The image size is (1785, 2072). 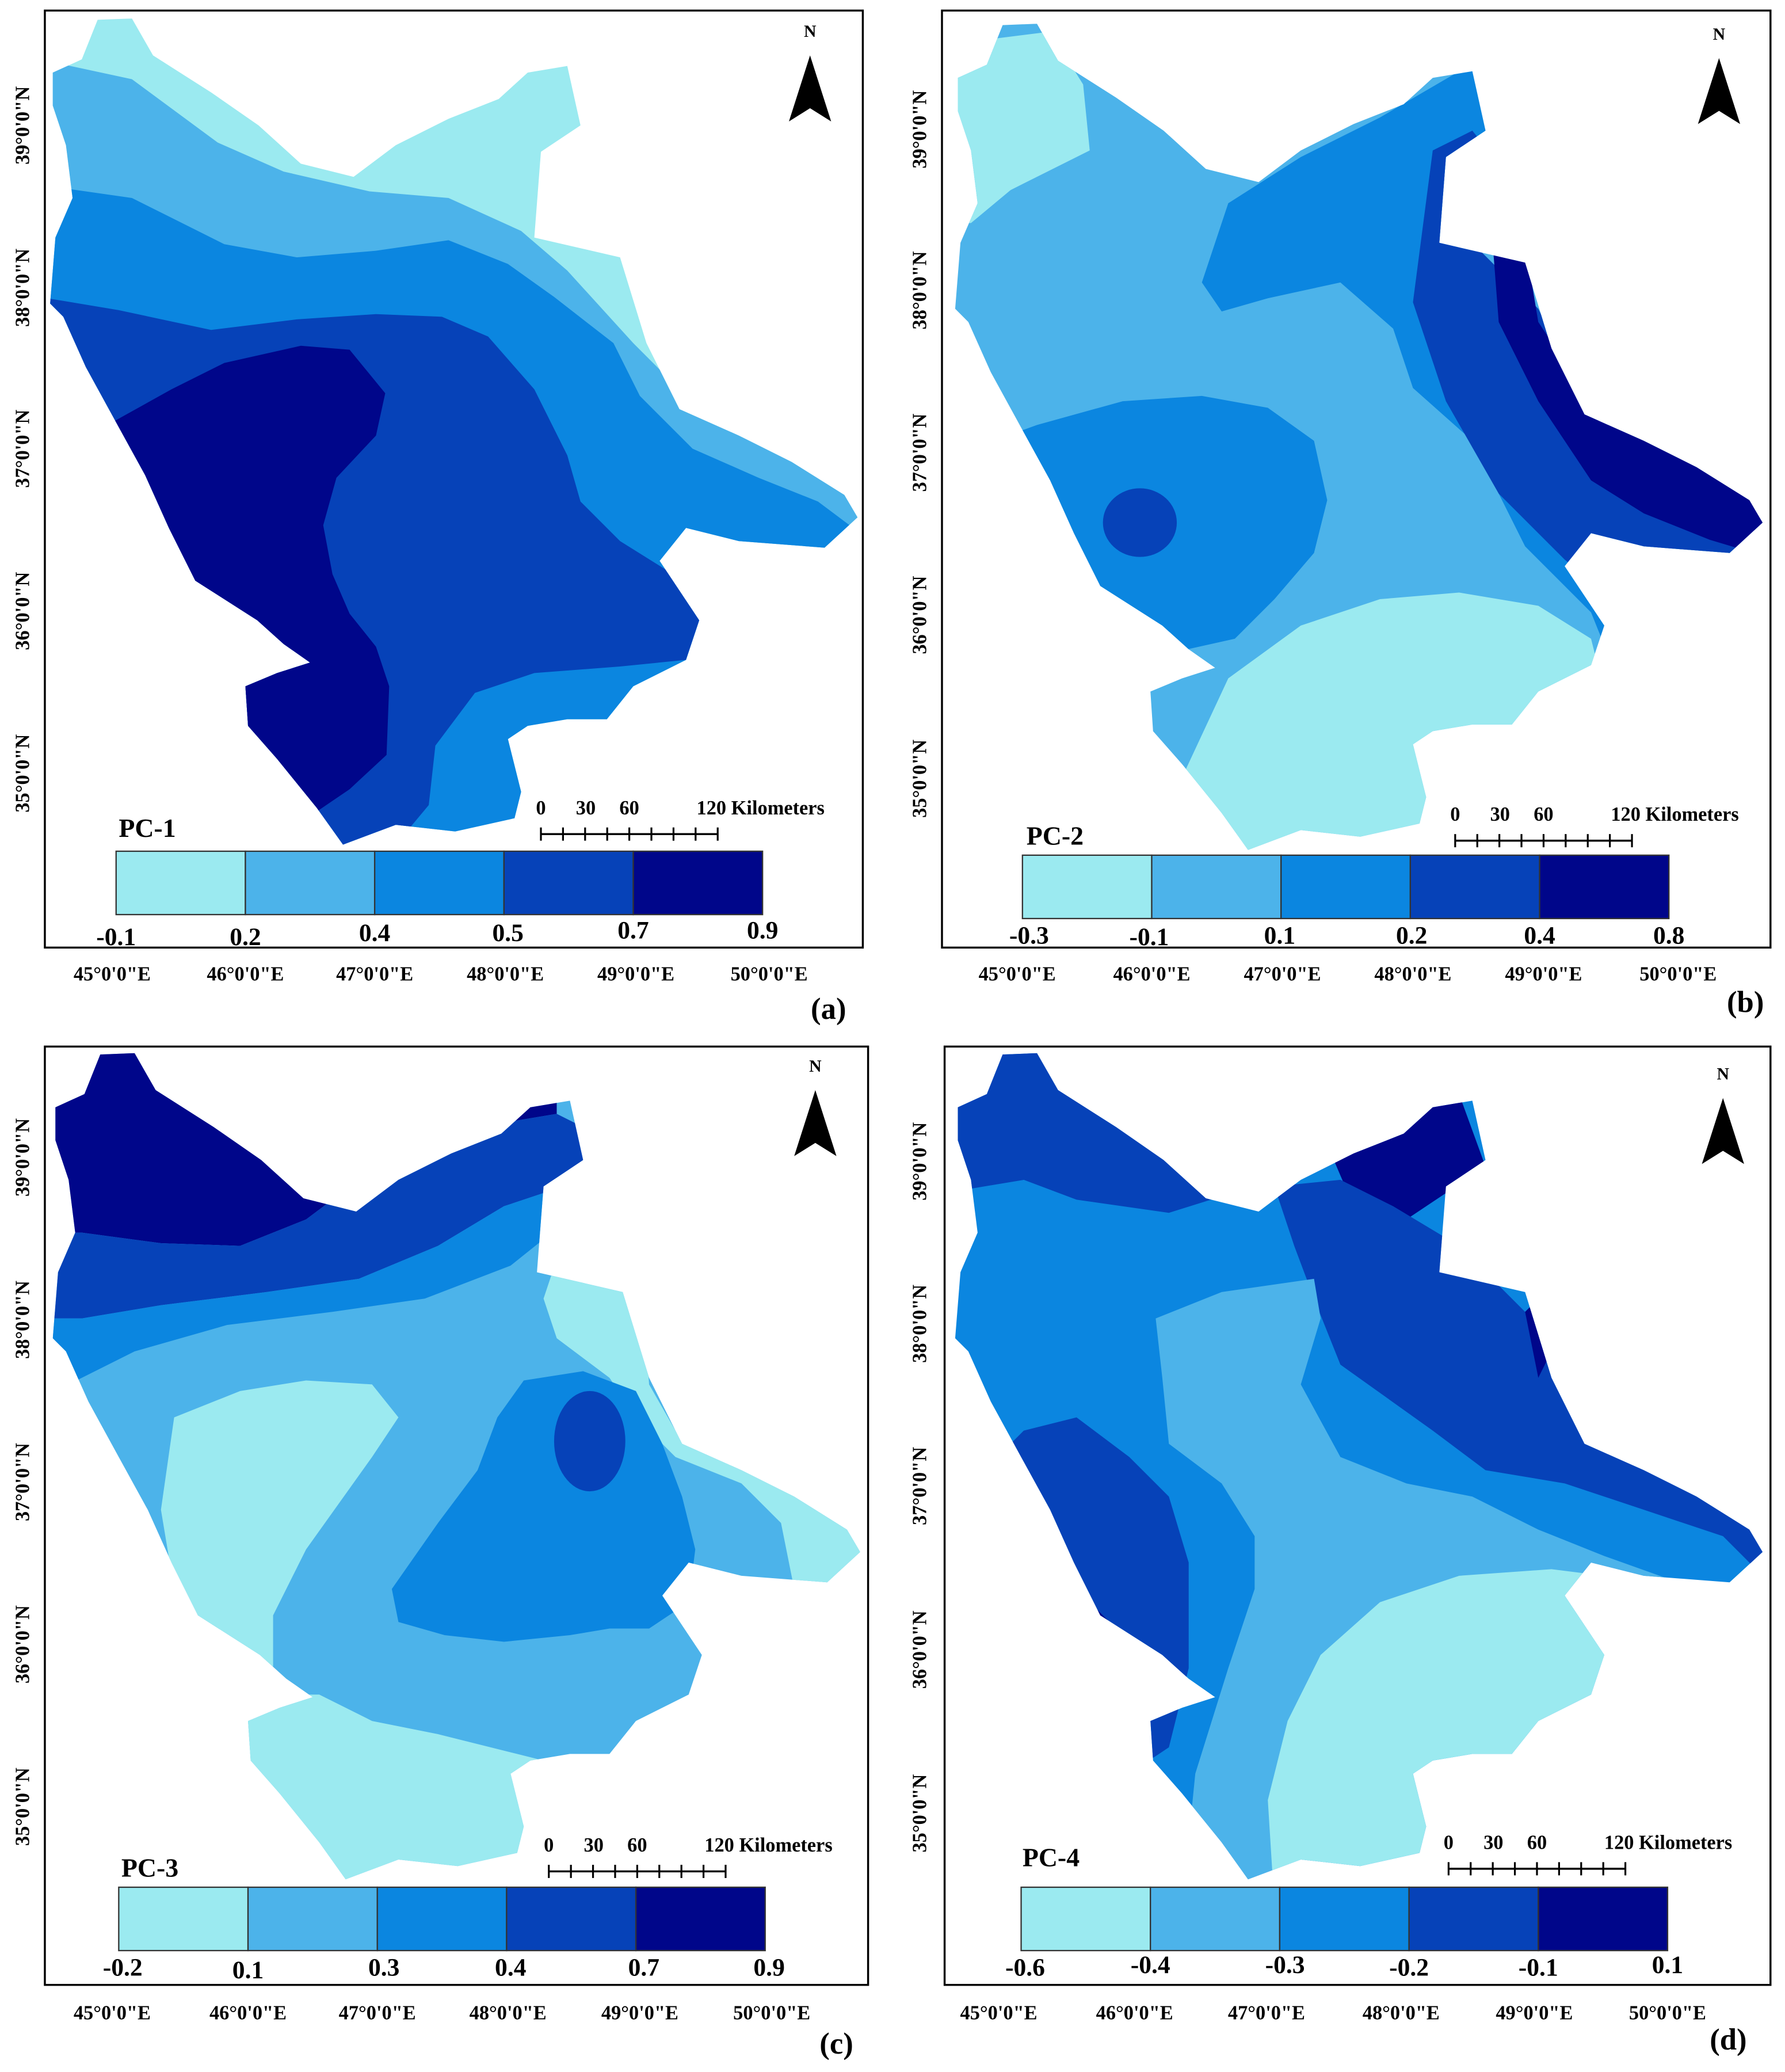 What do you see at coordinates (828, 1009) in the screenshot?
I see `panel-letter: (a)` at bounding box center [828, 1009].